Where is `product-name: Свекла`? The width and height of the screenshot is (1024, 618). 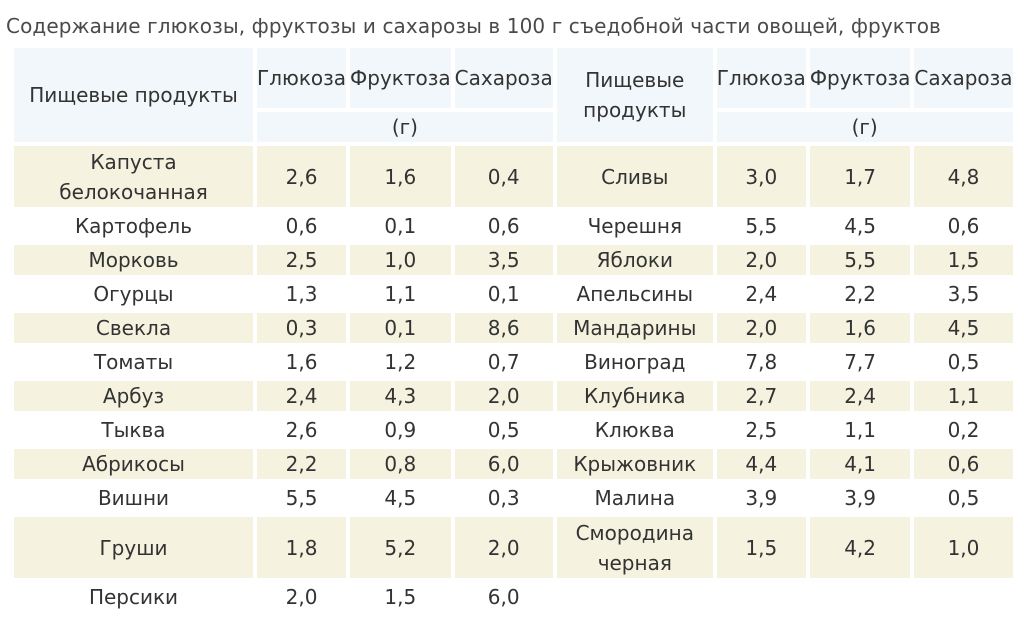
product-name: Свекла is located at coordinates (133, 328).